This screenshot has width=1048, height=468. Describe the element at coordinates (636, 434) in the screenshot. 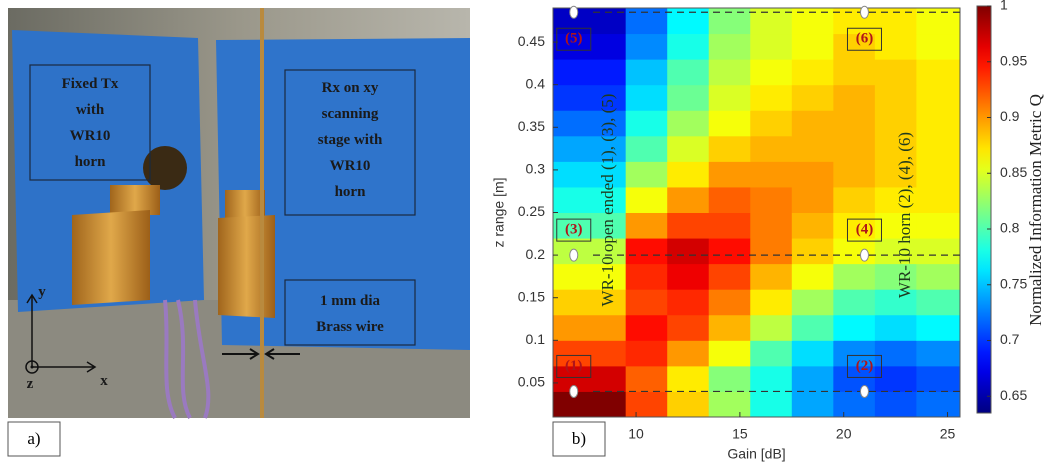

I see `x-tick-label: 10` at that location.